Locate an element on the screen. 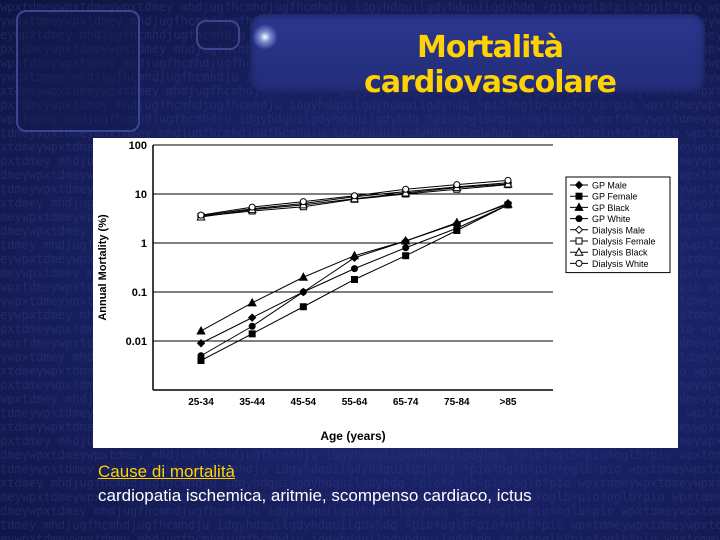 This screenshot has height=540, width=720. x-tick-label: 45-54 is located at coordinates (304, 402).